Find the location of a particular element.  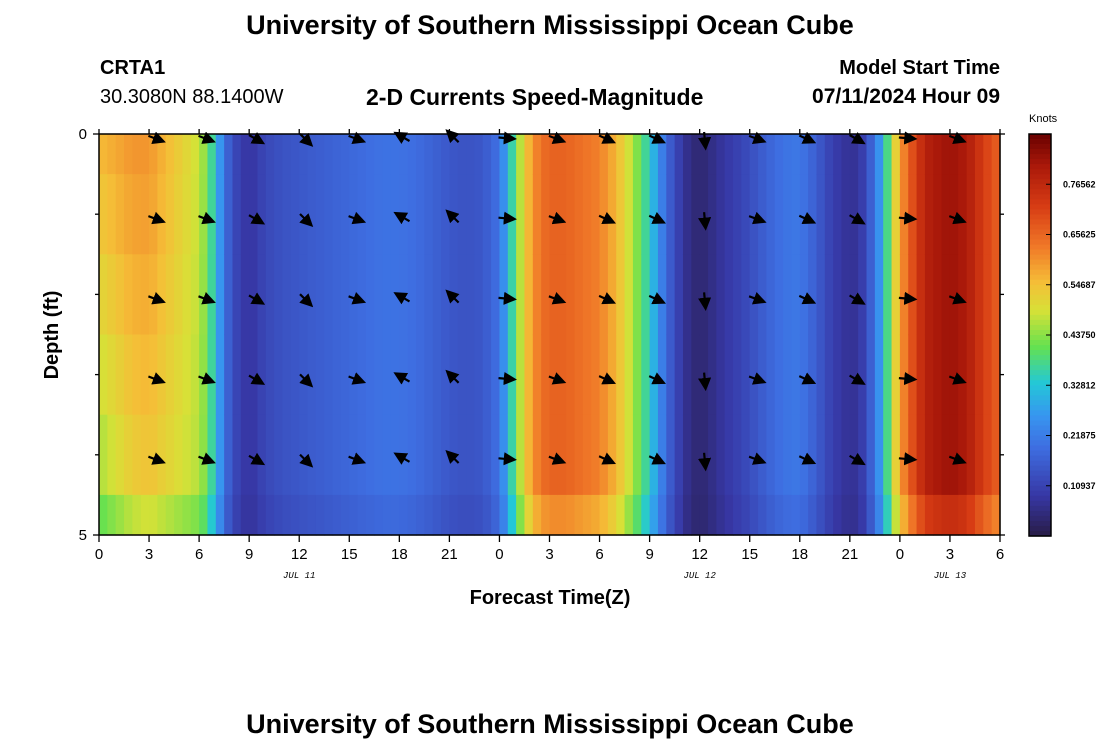

x-tick-label: 9 is located at coordinates (249, 554).